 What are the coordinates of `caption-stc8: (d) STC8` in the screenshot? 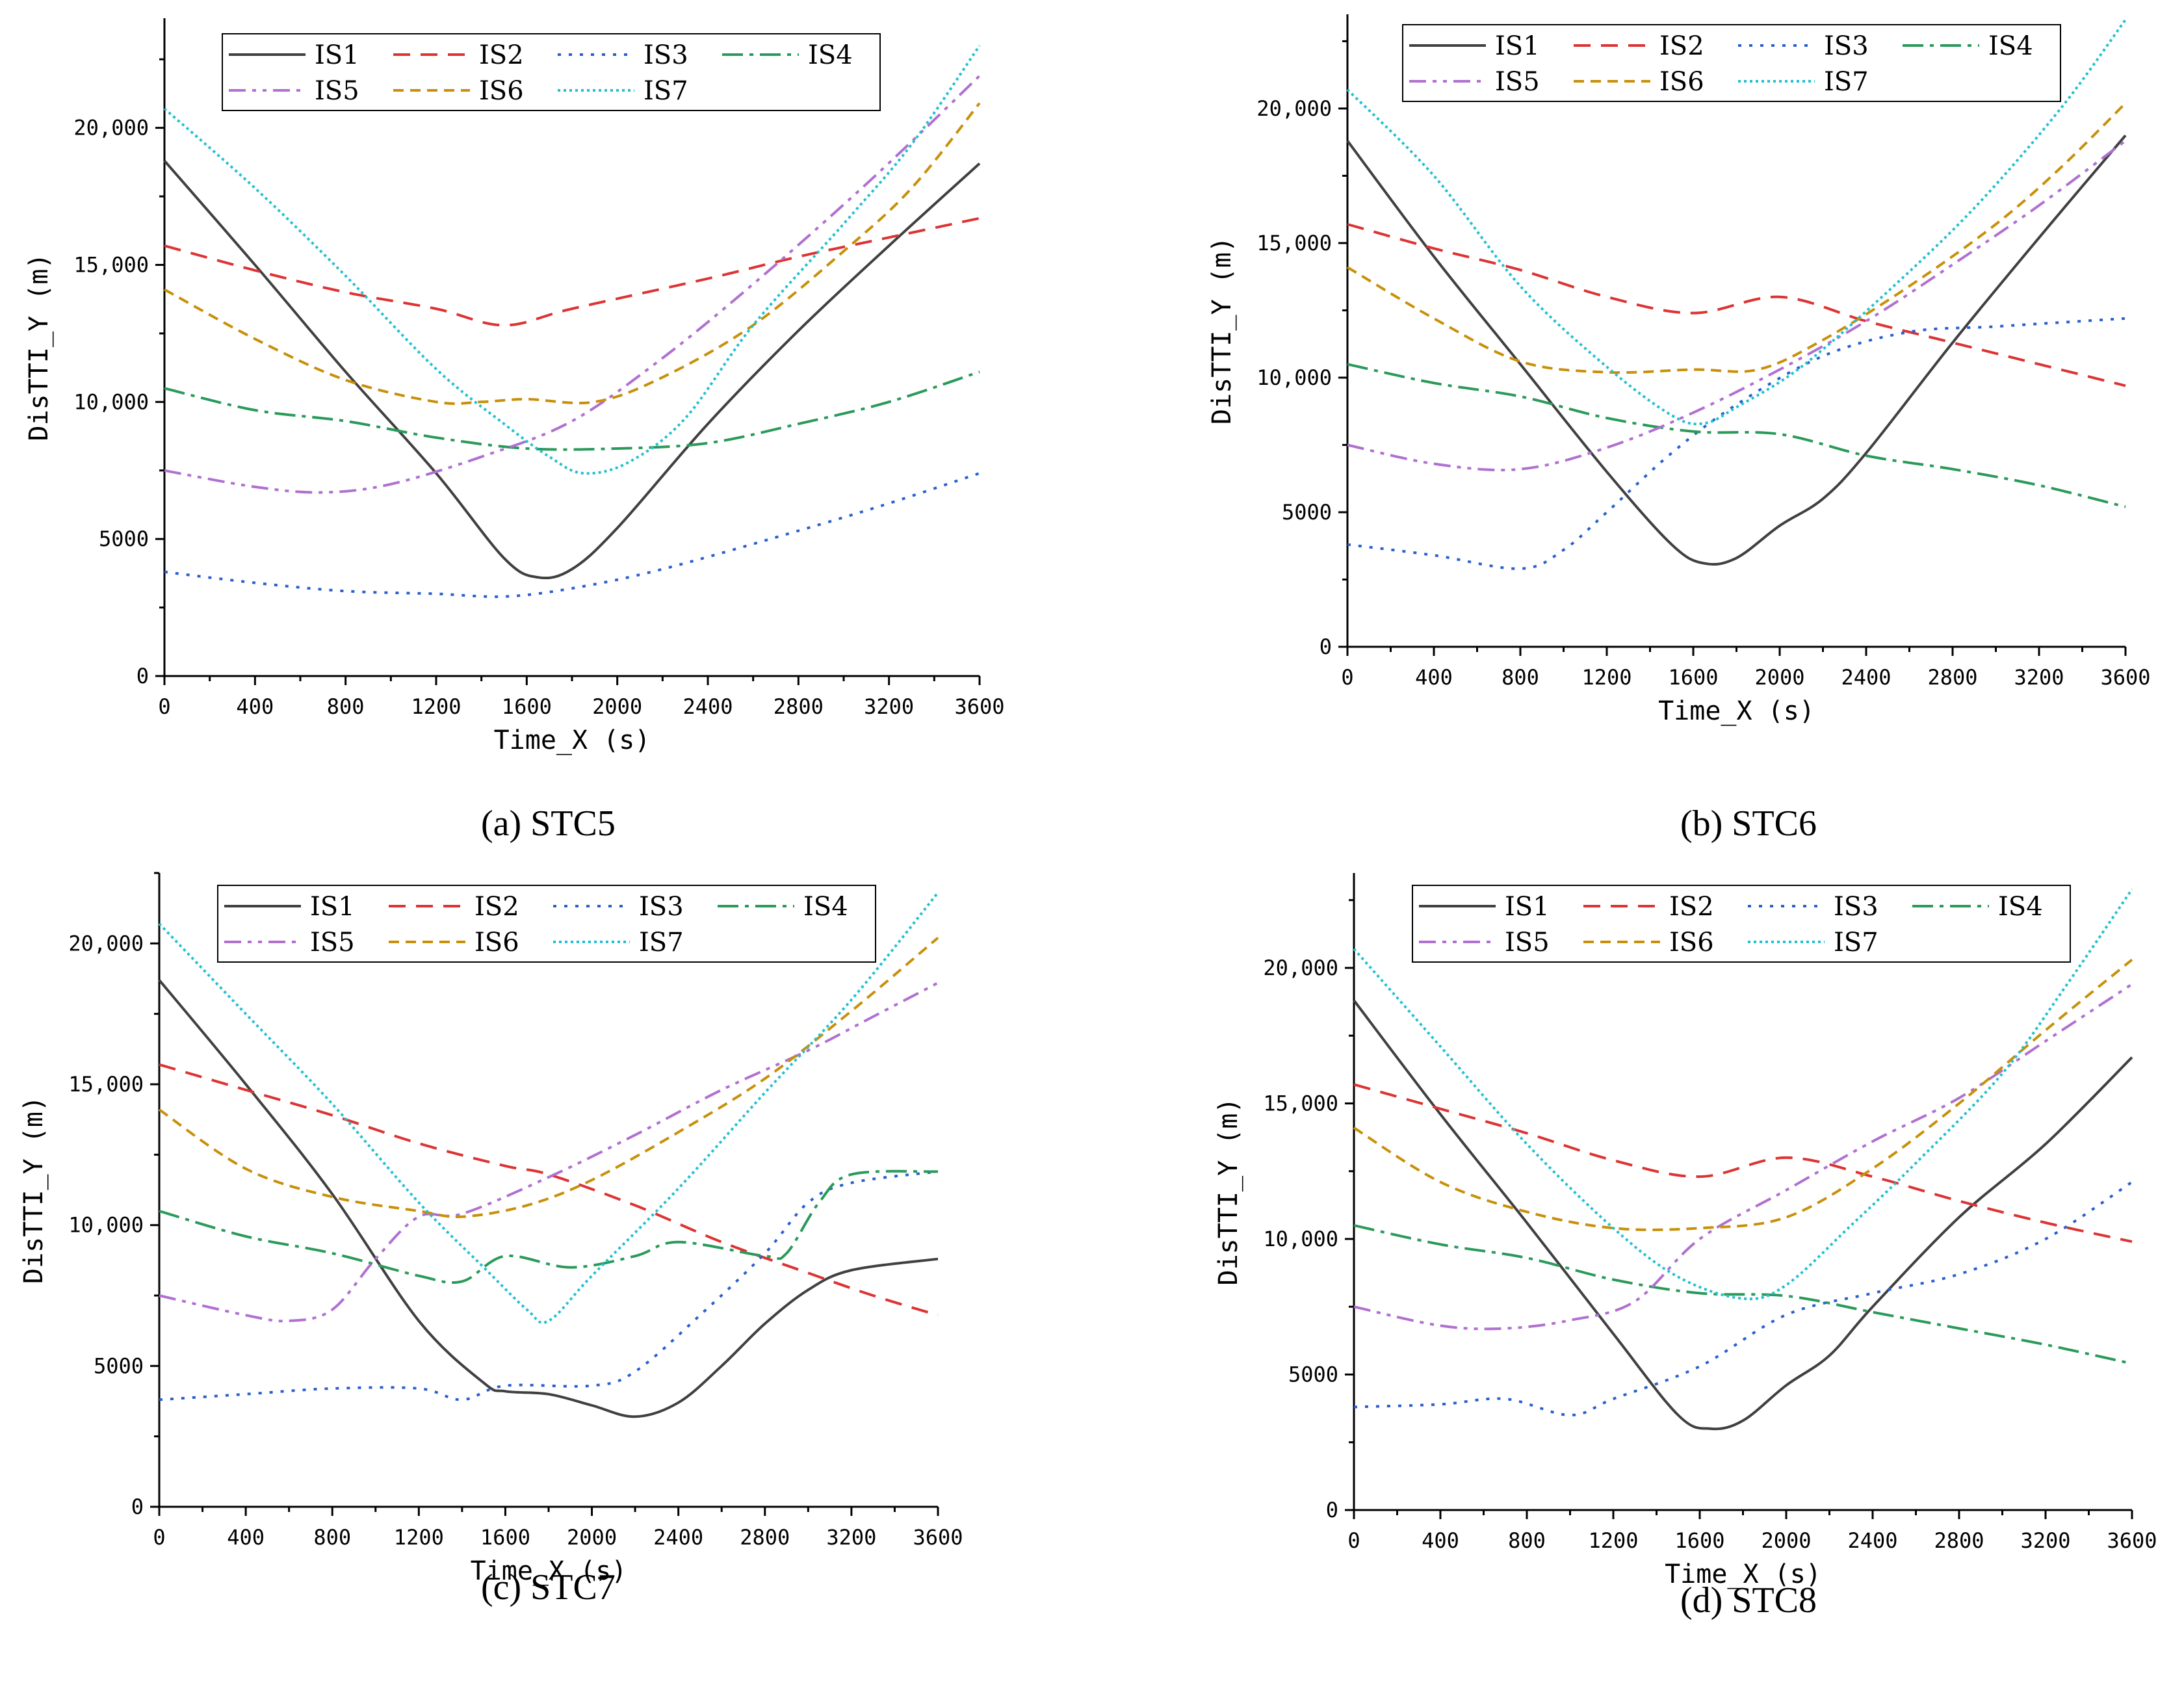 It's located at (1748, 1600).